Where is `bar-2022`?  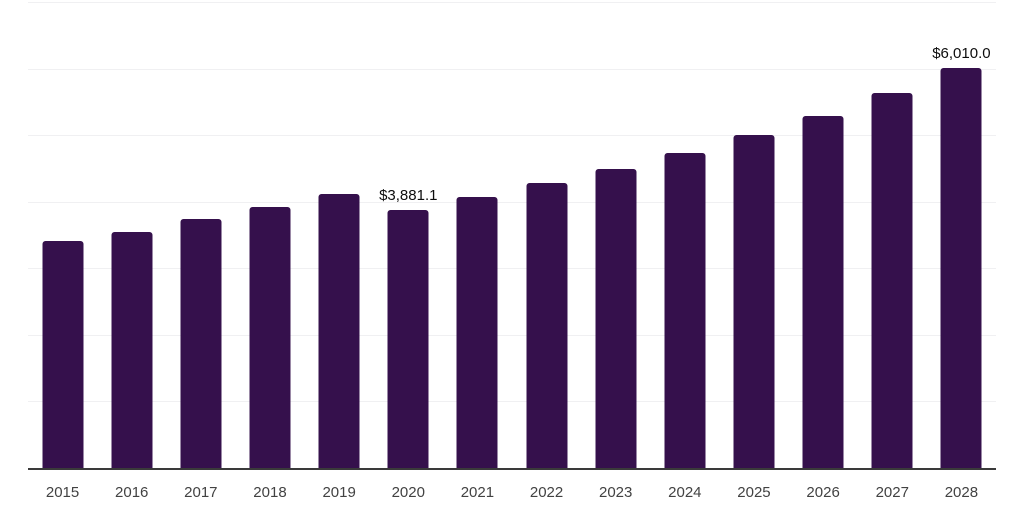 bar-2022 is located at coordinates (547, 325).